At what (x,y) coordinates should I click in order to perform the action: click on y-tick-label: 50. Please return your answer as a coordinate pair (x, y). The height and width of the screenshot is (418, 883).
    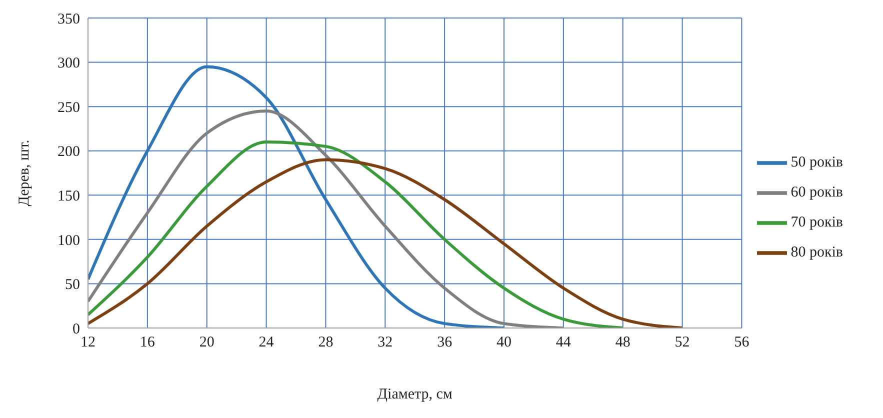
    Looking at the image, I should click on (72, 285).